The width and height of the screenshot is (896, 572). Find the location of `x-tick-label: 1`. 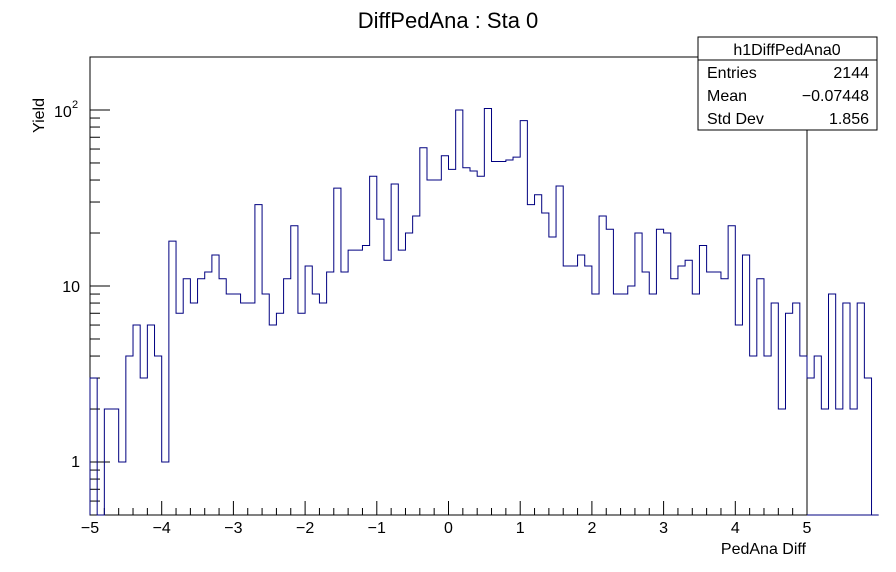

x-tick-label: 1 is located at coordinates (520, 528).